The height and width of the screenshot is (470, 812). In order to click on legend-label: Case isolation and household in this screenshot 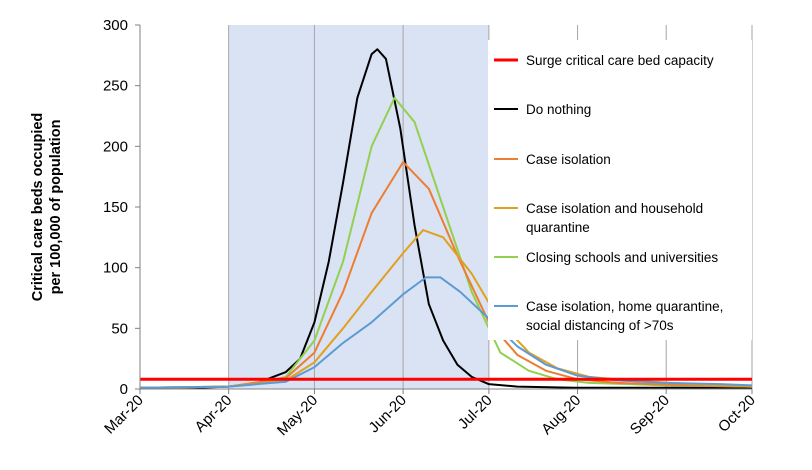, I will do `click(614, 208)`.